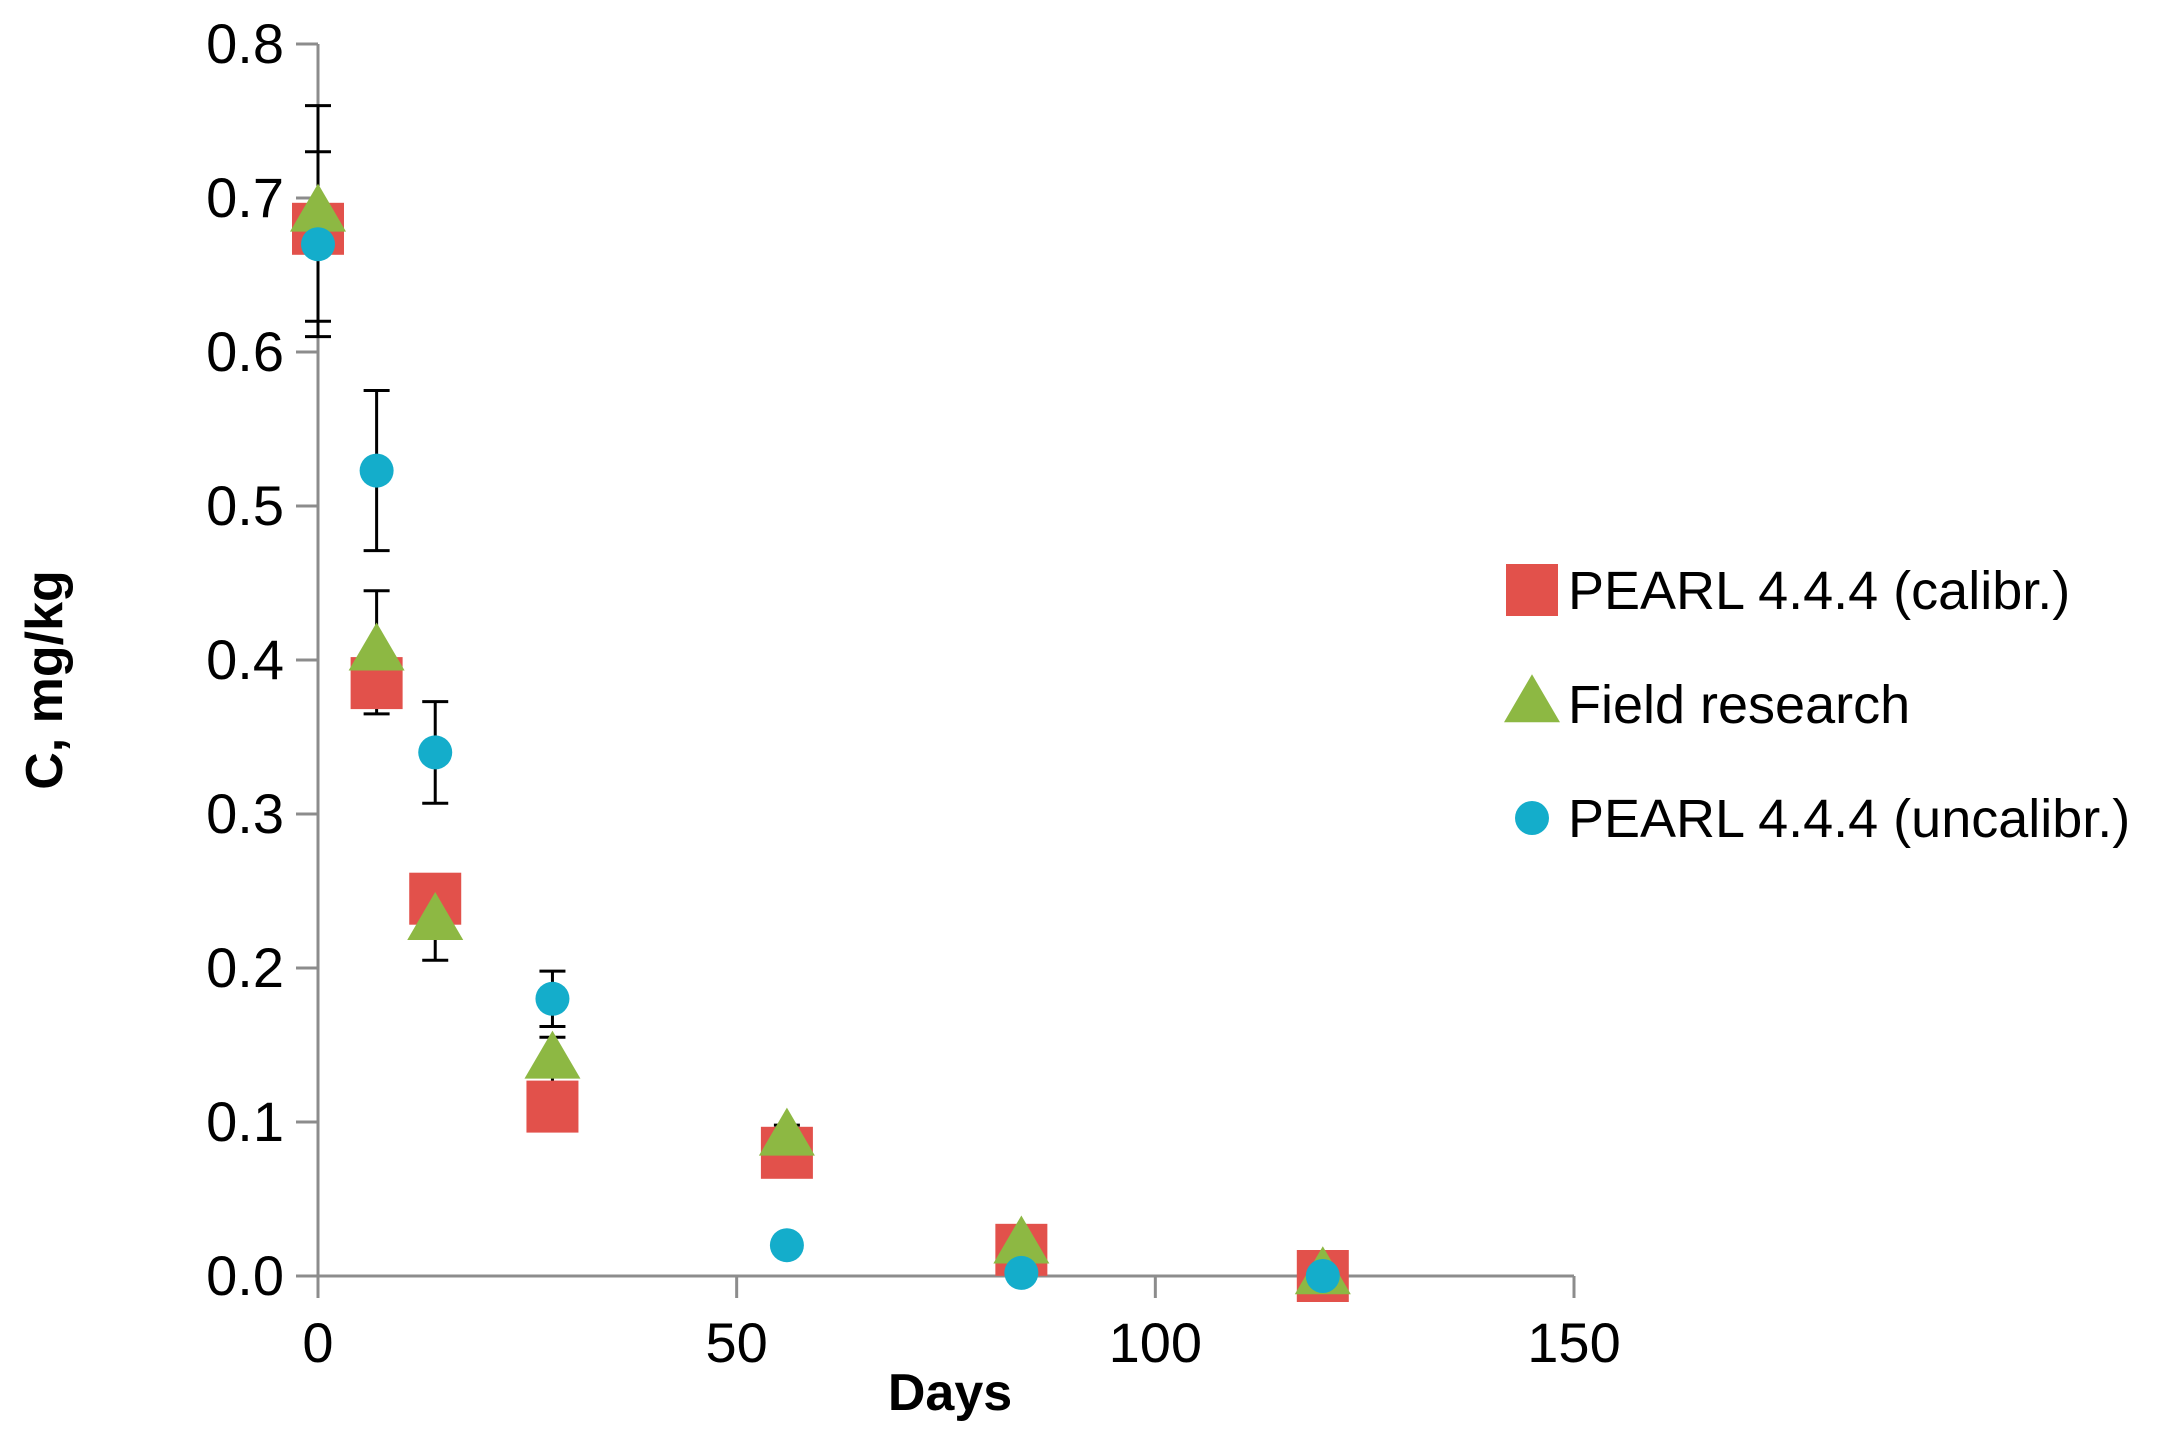  Describe the element at coordinates (245, 43) in the screenshot. I see `y-tick-label: 0.8` at that location.